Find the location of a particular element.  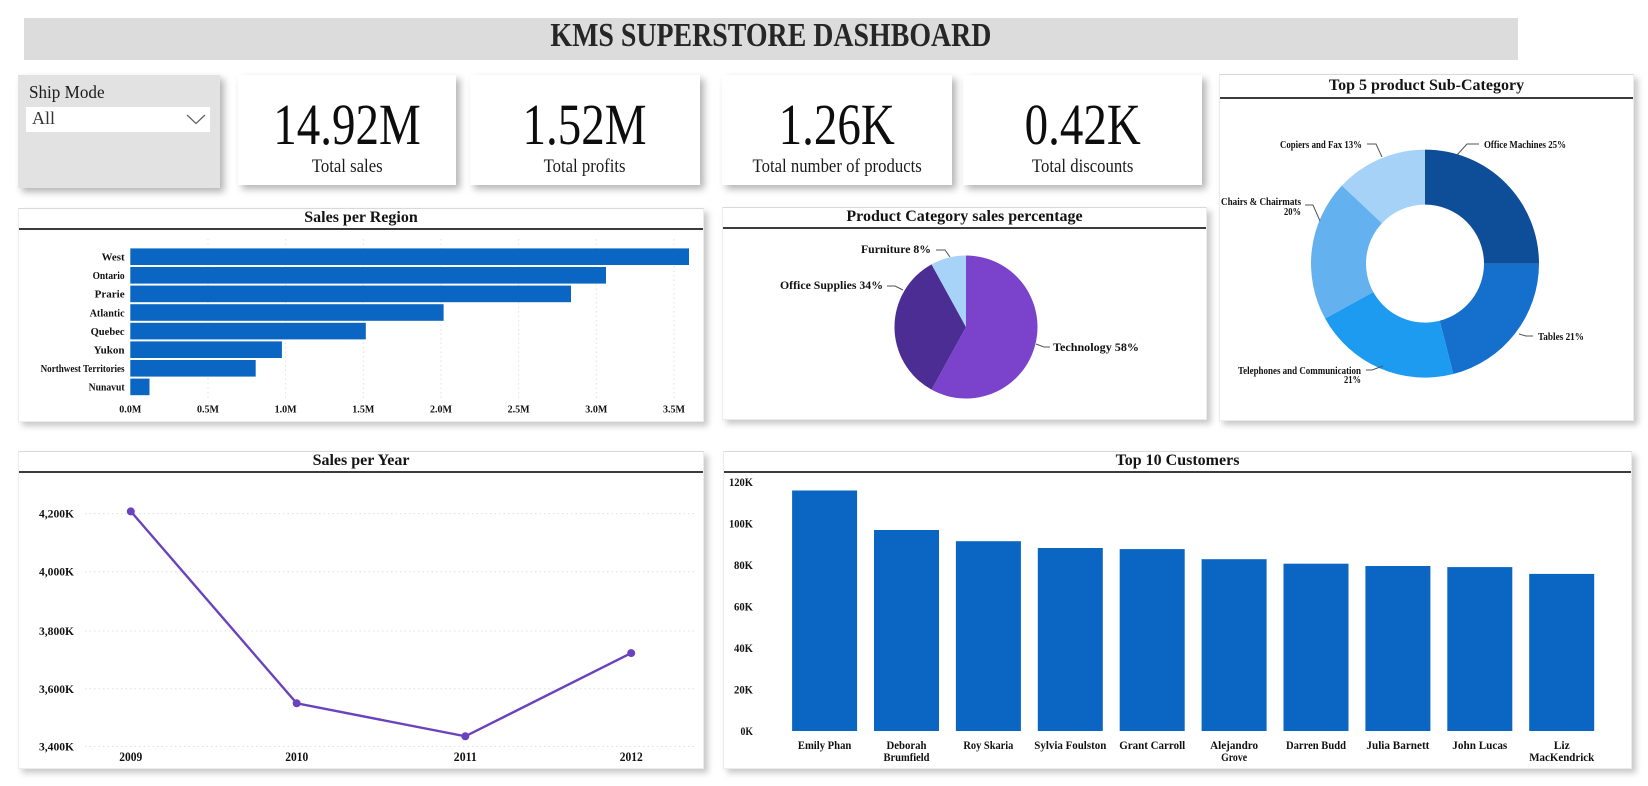

svg-text: 1.5M is located at coordinates (363, 410).